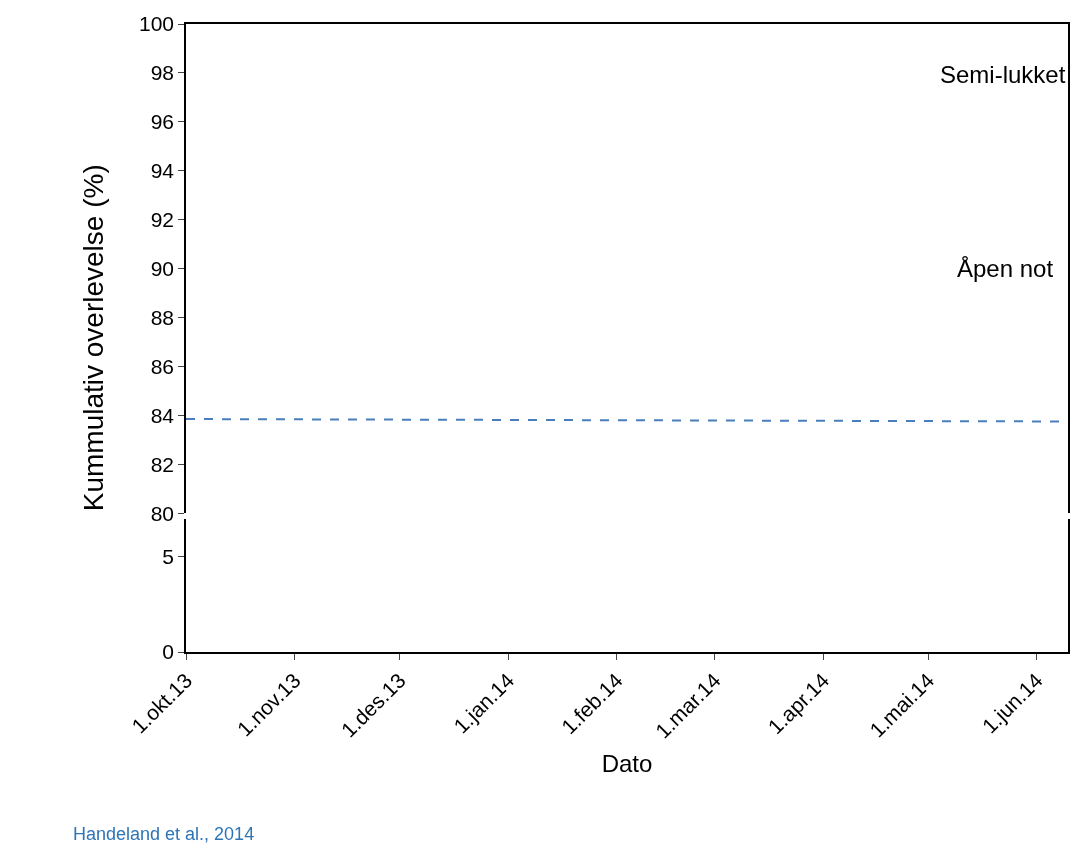  I want to click on y-tick-label: 84, so click(162, 415).